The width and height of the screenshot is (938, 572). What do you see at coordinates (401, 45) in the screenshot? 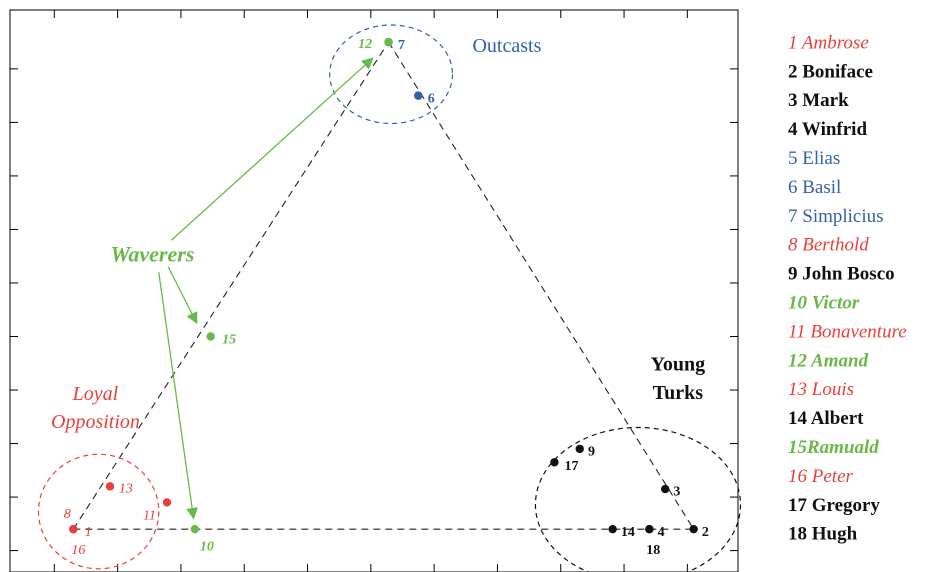
I see `point-label-7: 7` at bounding box center [401, 45].